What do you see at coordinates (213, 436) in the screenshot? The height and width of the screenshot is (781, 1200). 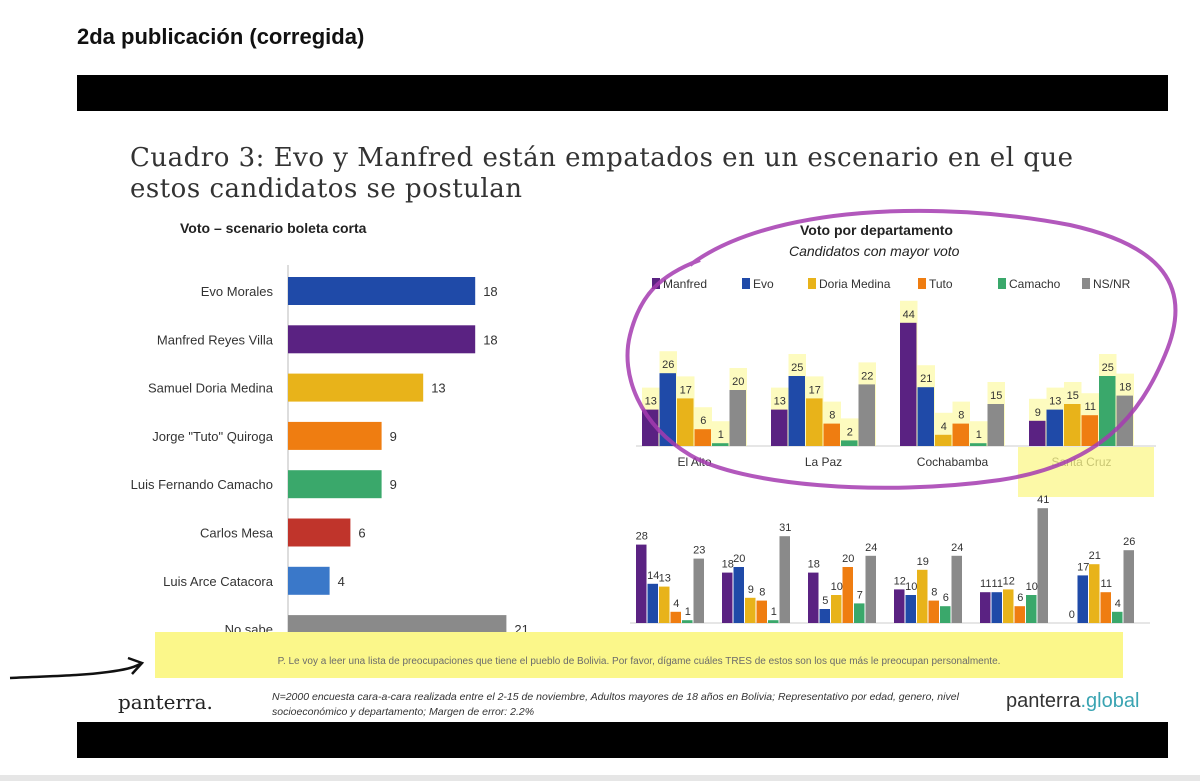 I see `hbar-category-label: Jorge "Tuto" Quiroga` at bounding box center [213, 436].